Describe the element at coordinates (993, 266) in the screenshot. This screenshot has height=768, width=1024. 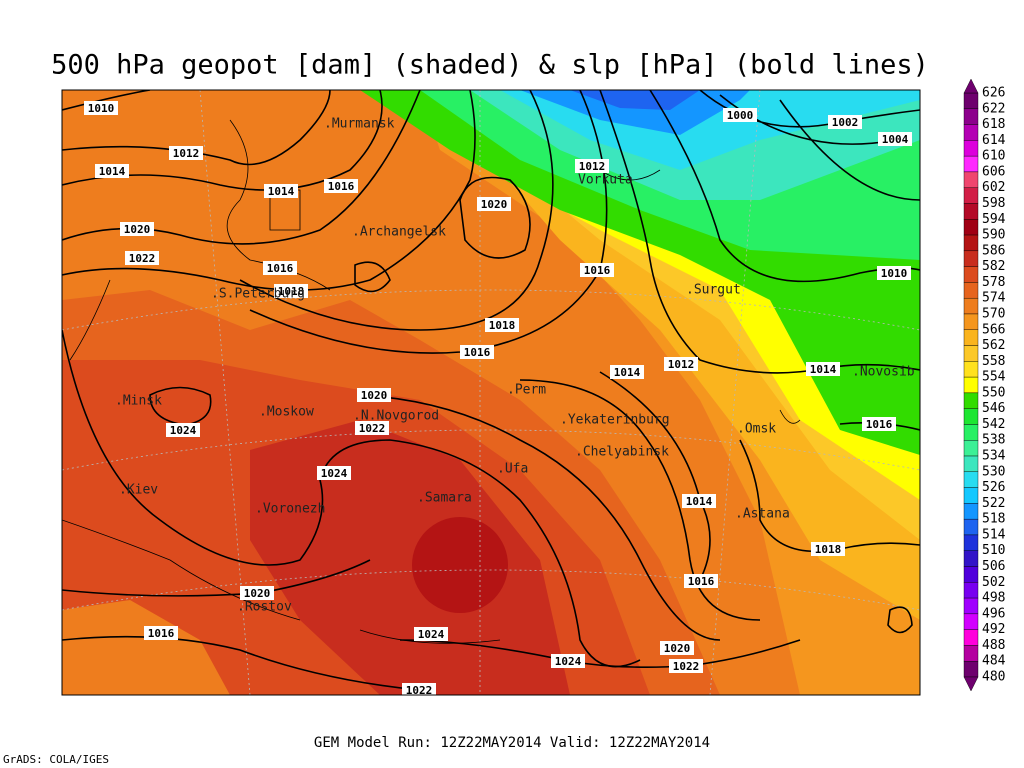
I see `colorbar-label: 582` at that location.